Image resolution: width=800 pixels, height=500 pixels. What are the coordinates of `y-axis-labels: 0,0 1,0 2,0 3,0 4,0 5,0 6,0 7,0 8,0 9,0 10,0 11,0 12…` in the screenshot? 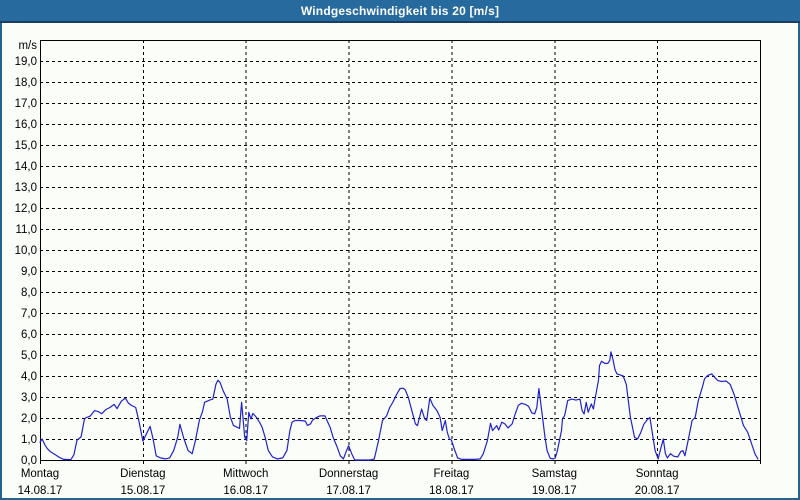 It's located at (26, 253).